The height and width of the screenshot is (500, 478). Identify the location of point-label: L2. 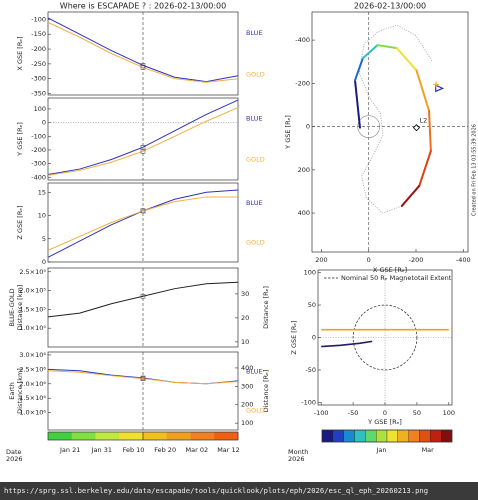
(423, 121).